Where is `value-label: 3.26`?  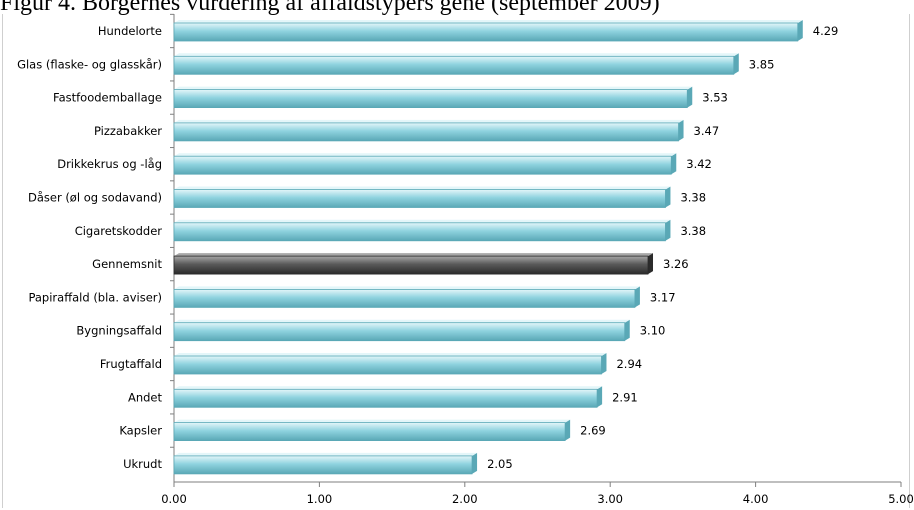
value-label: 3.26 is located at coordinates (676, 264).